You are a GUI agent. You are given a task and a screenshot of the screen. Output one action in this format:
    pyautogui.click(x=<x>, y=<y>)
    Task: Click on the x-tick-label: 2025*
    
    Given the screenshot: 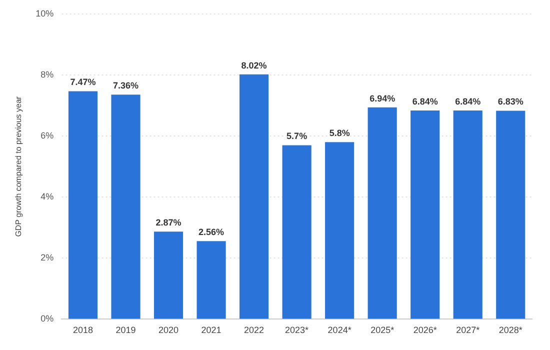 What is the action you would take?
    pyautogui.click(x=382, y=330)
    